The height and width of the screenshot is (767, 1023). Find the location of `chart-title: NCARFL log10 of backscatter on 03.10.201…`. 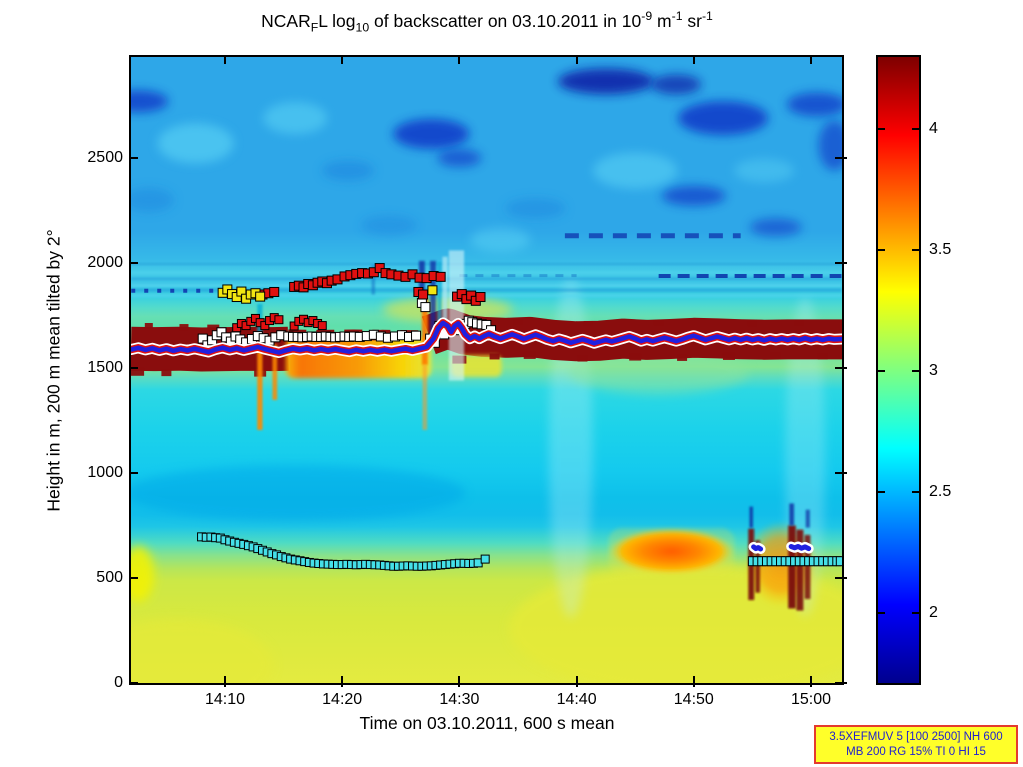

chart-title: NCARFL log10 of backscatter on 03.10.201… is located at coordinates (487, 22).